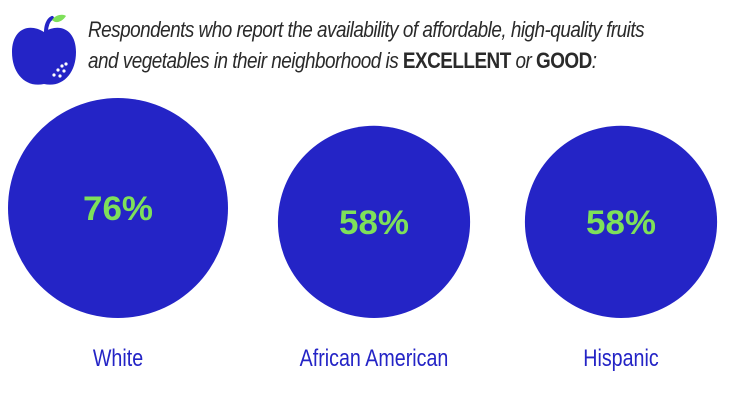 The image size is (750, 416). Describe the element at coordinates (523, 60) in the screenshot. I see `title-text: or` at that location.